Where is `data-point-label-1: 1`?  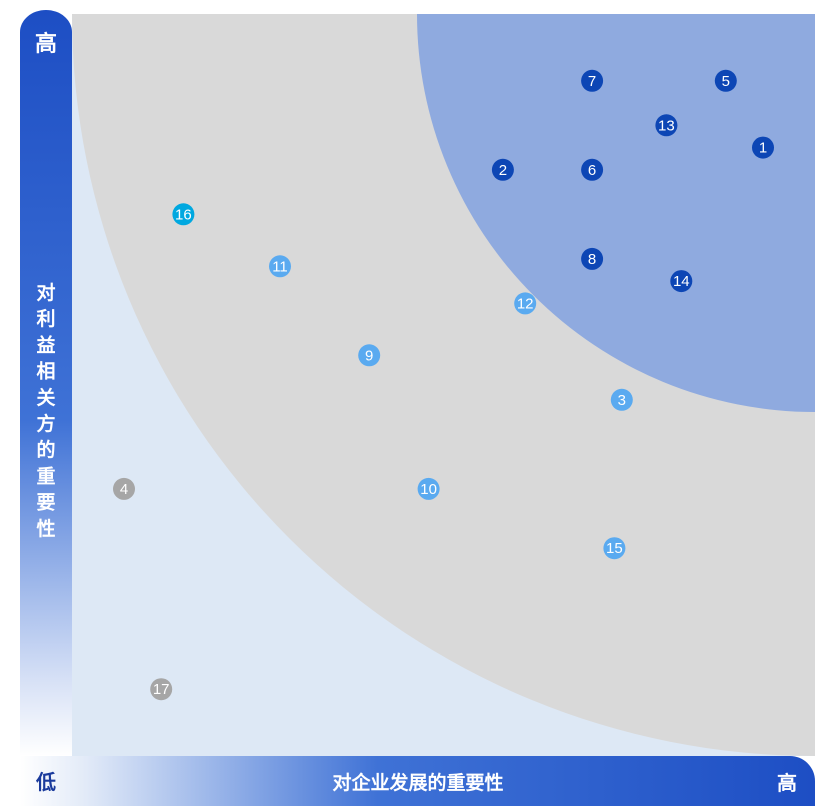 data-point-label-1: 1 is located at coordinates (763, 148).